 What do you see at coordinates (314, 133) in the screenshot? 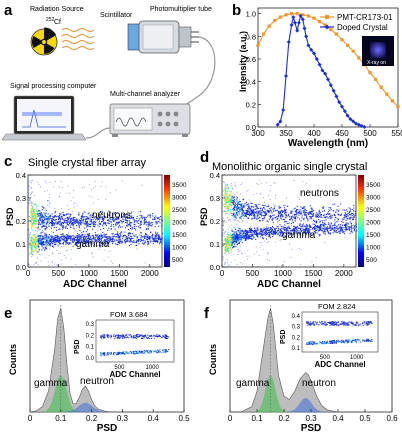
I see `b-xtick-label: 400` at bounding box center [314, 133].